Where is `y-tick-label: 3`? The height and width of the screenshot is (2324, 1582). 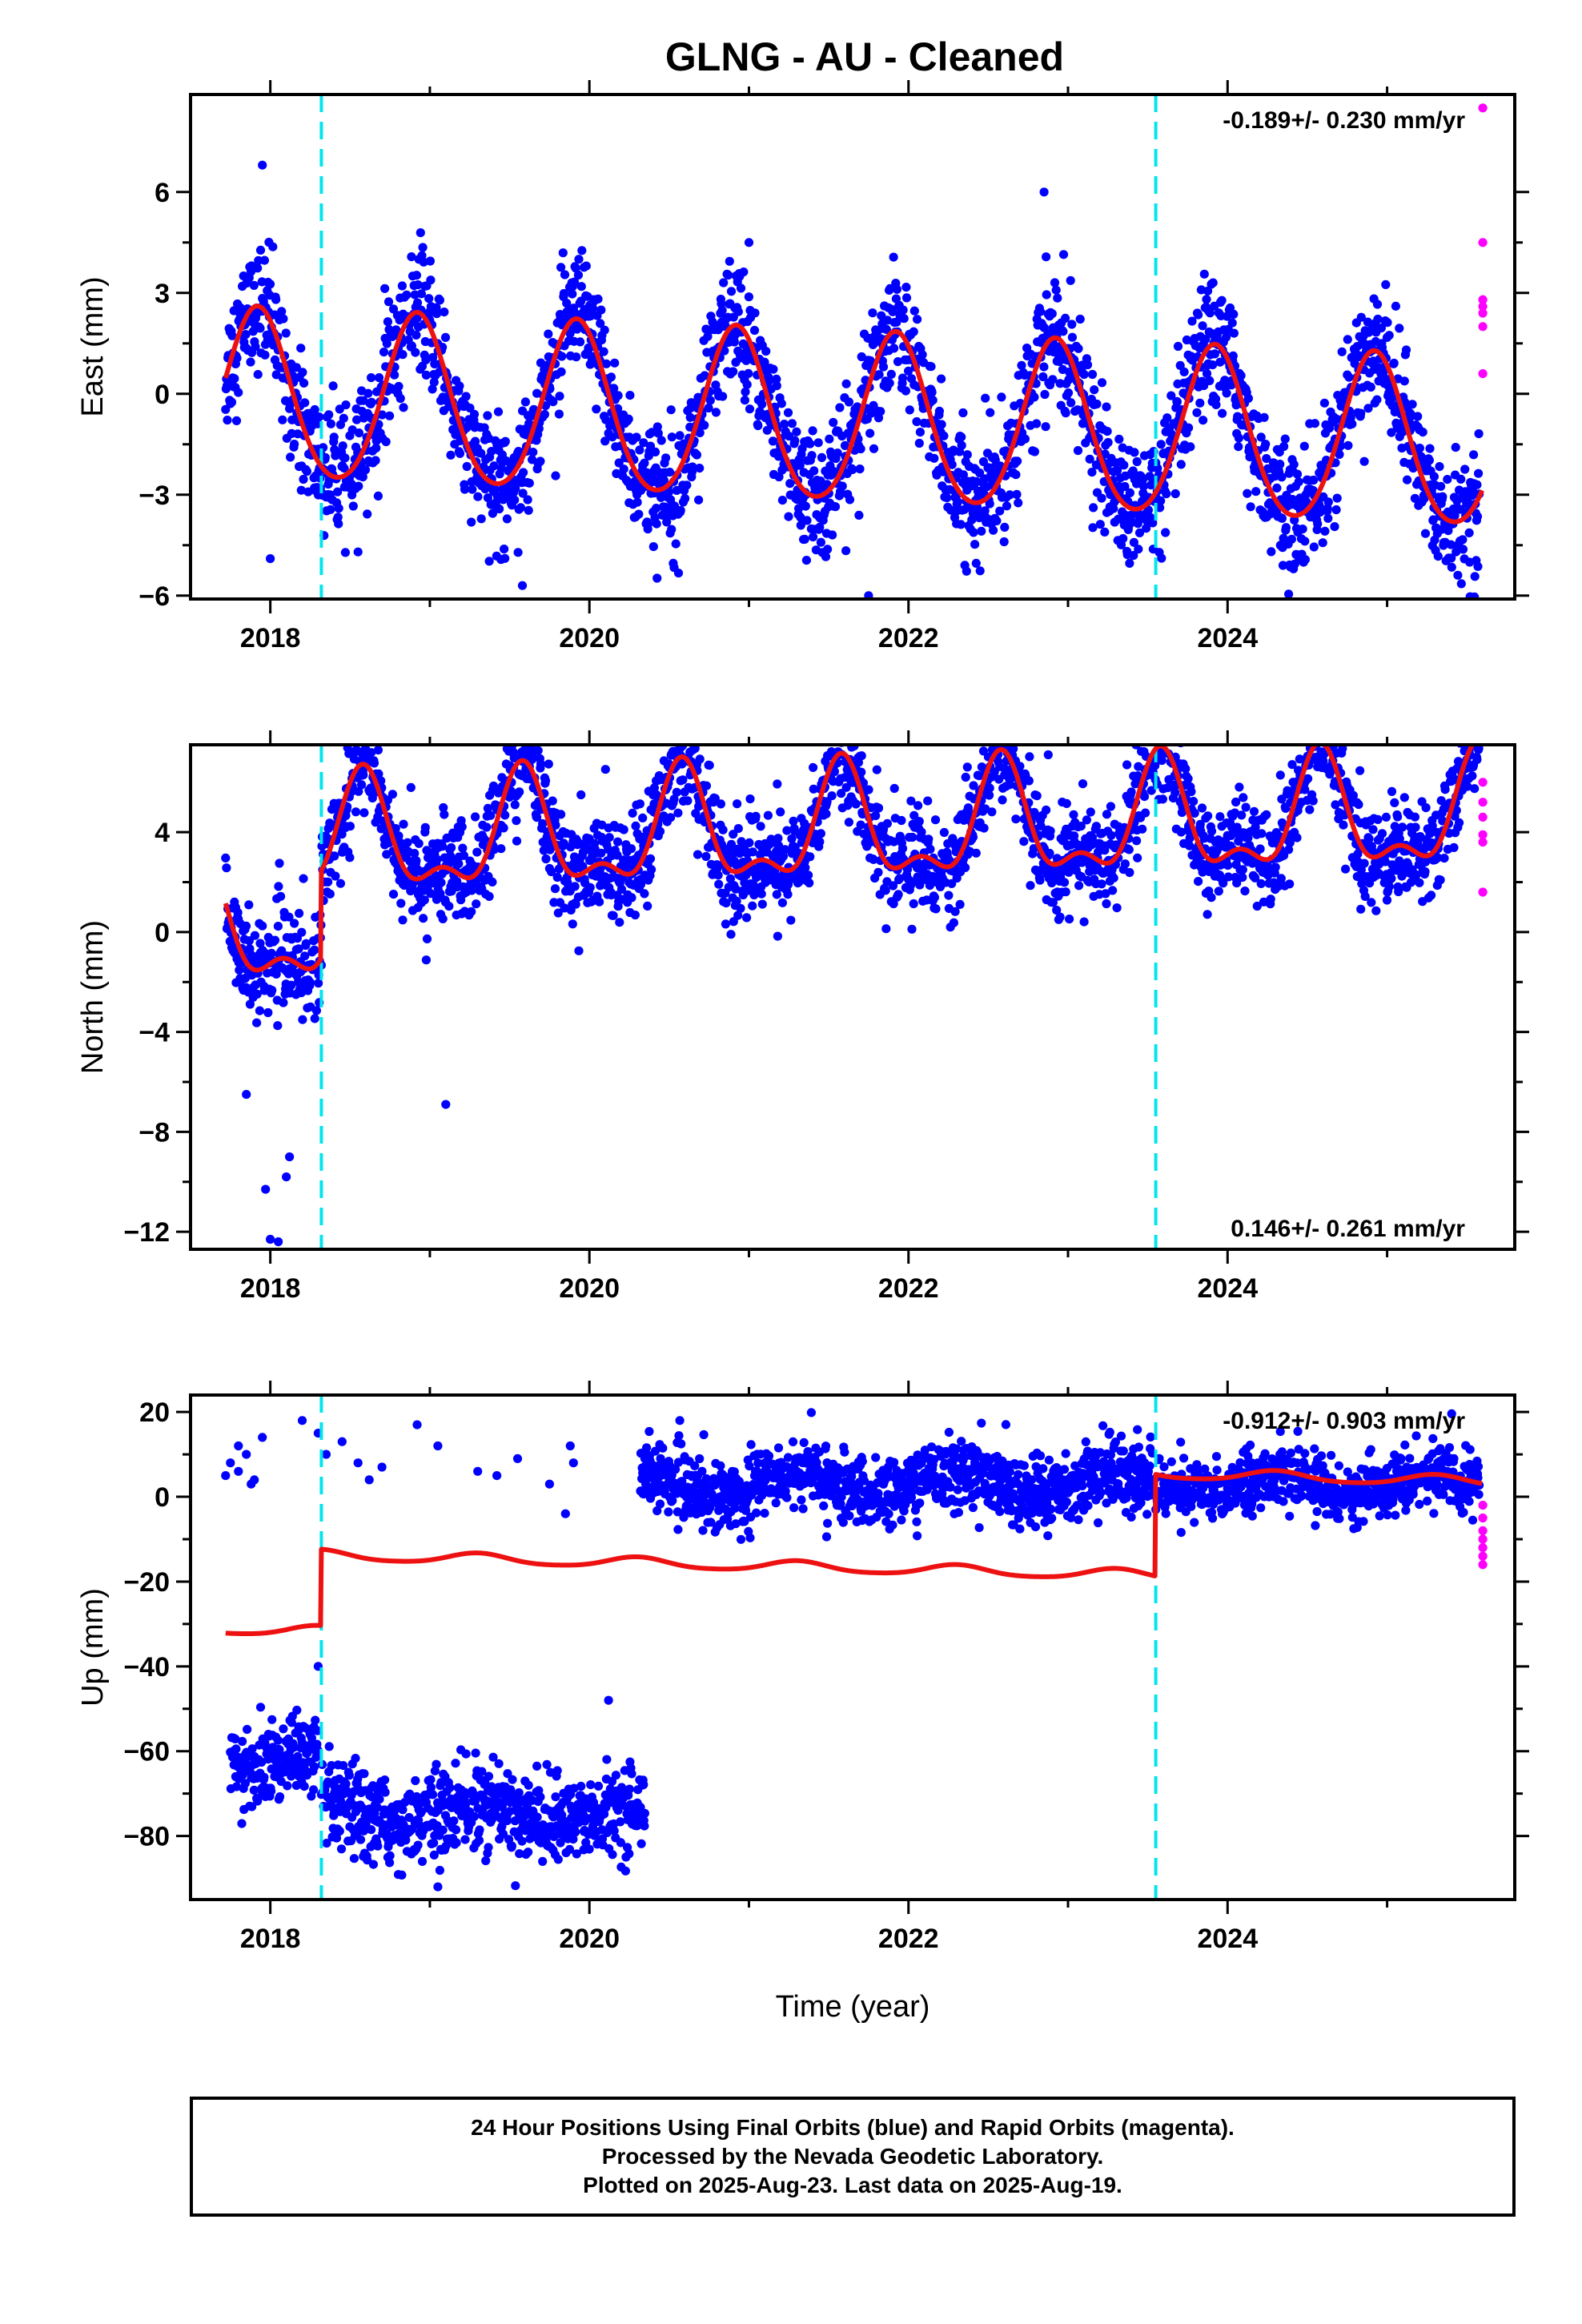
y-tick-label: 3 is located at coordinates (162, 294).